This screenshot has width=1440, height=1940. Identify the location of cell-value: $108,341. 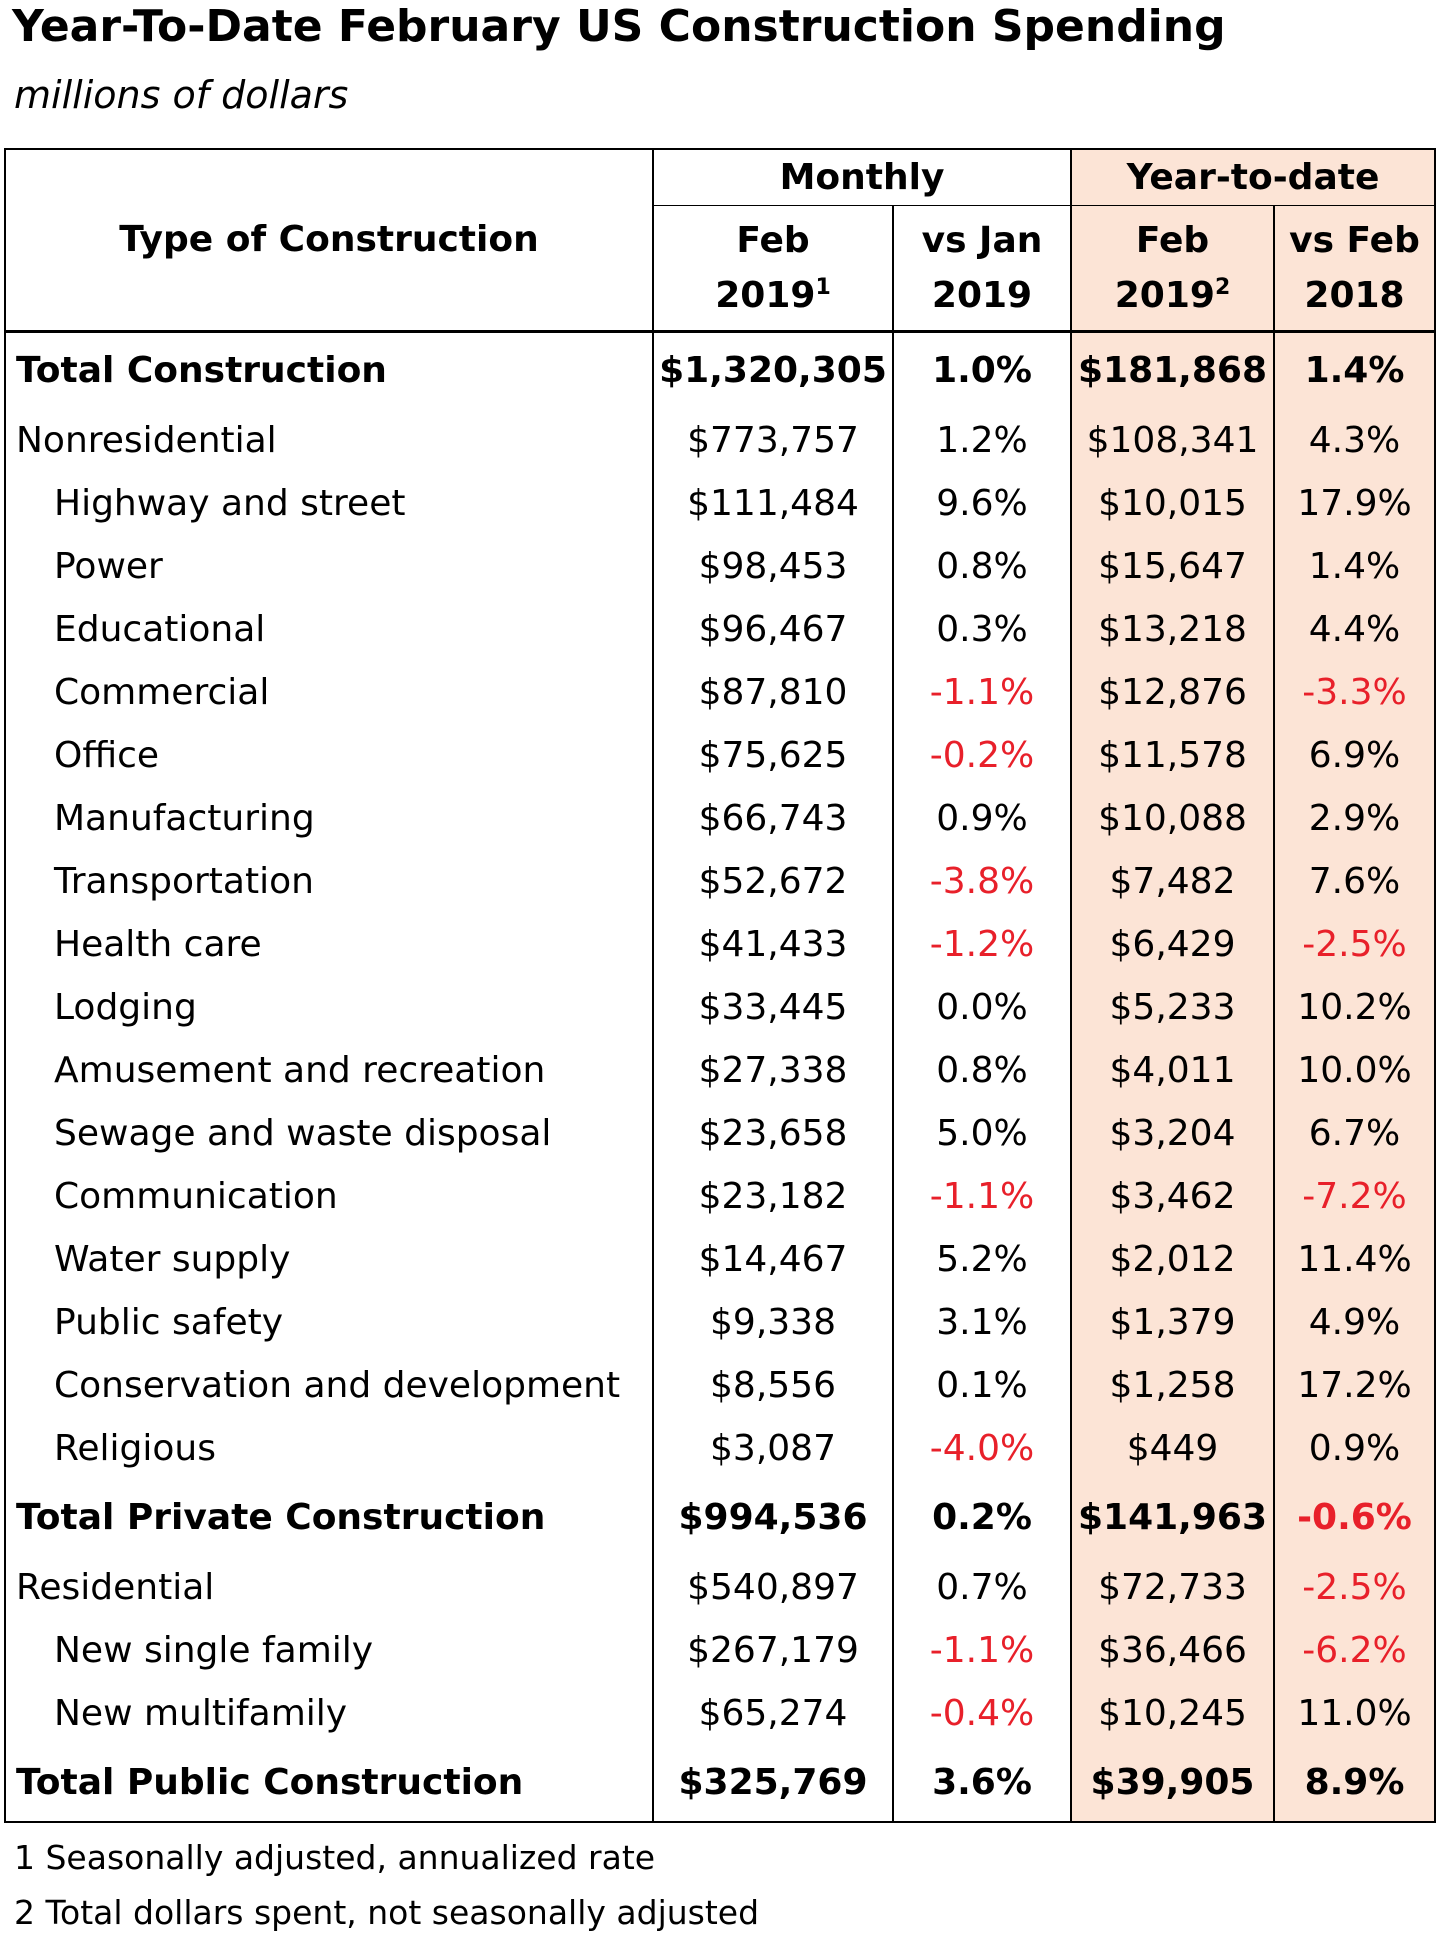
(1172, 440).